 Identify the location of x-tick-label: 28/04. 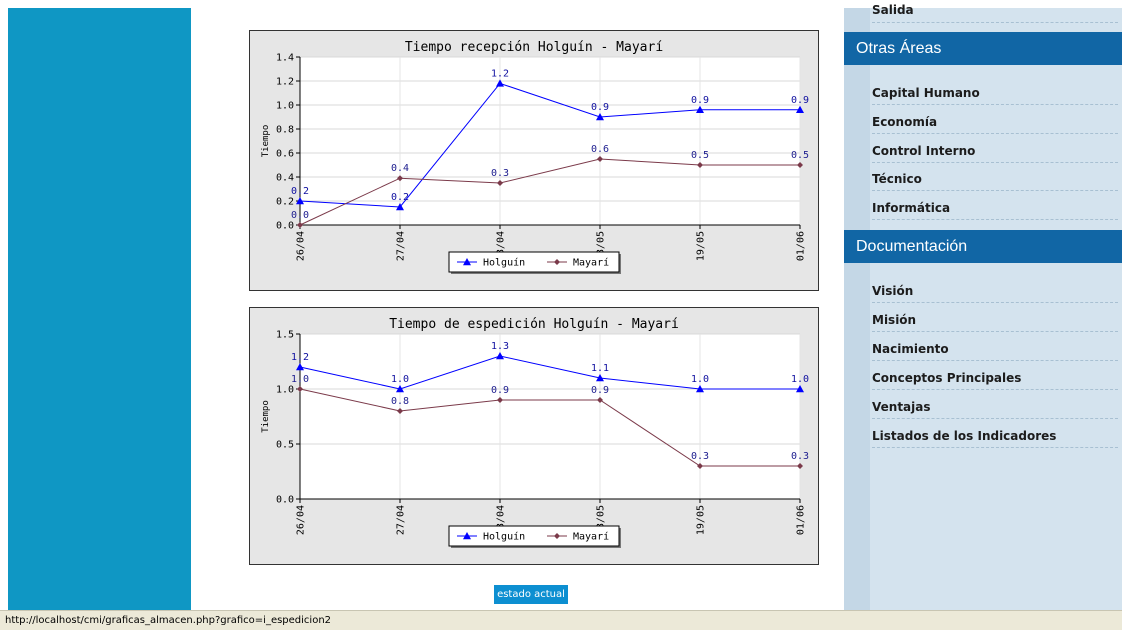
(501, 520).